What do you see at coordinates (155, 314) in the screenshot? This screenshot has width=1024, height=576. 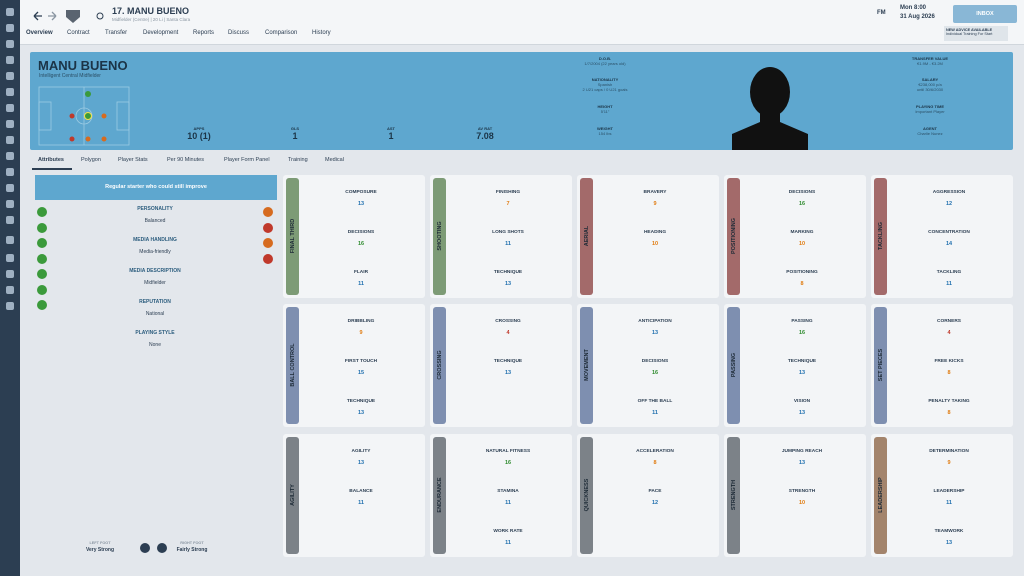 I see `profile-value: National` at bounding box center [155, 314].